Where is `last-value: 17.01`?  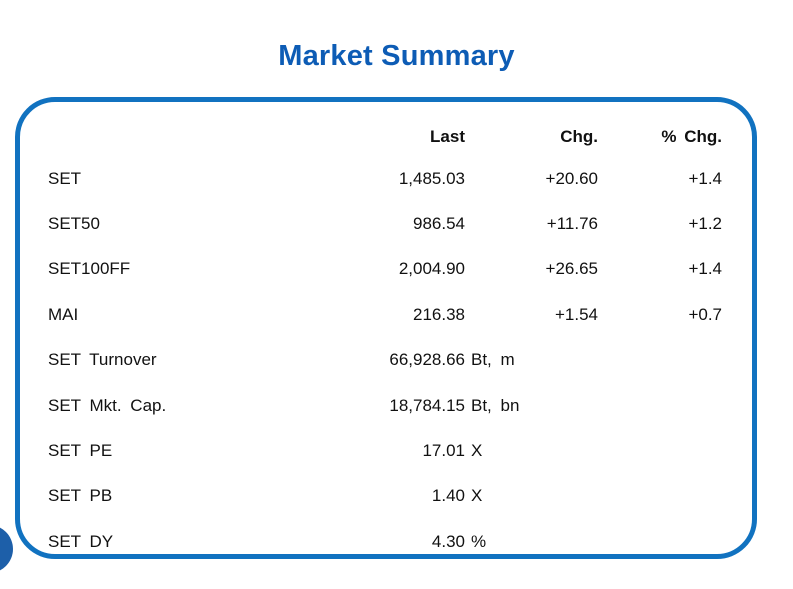
last-value: 17.01 is located at coordinates (443, 451).